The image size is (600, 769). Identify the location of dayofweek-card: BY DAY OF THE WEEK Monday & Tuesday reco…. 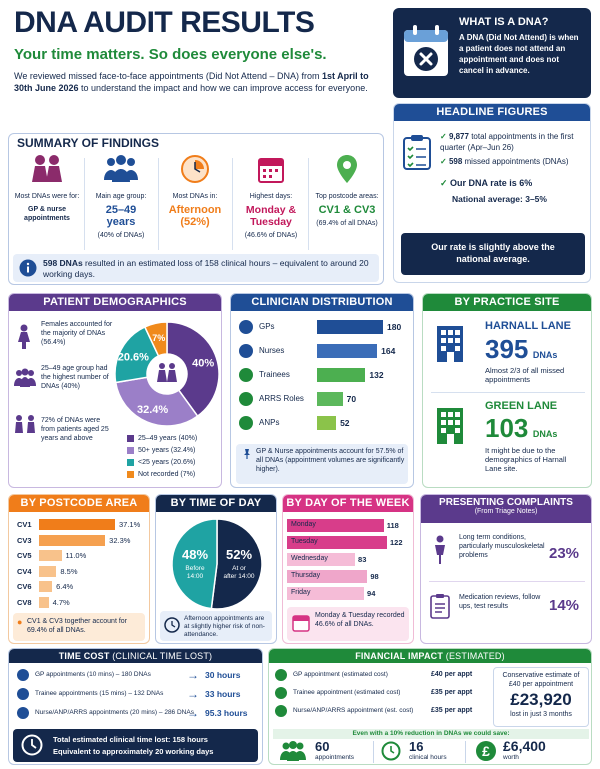
(348, 569).